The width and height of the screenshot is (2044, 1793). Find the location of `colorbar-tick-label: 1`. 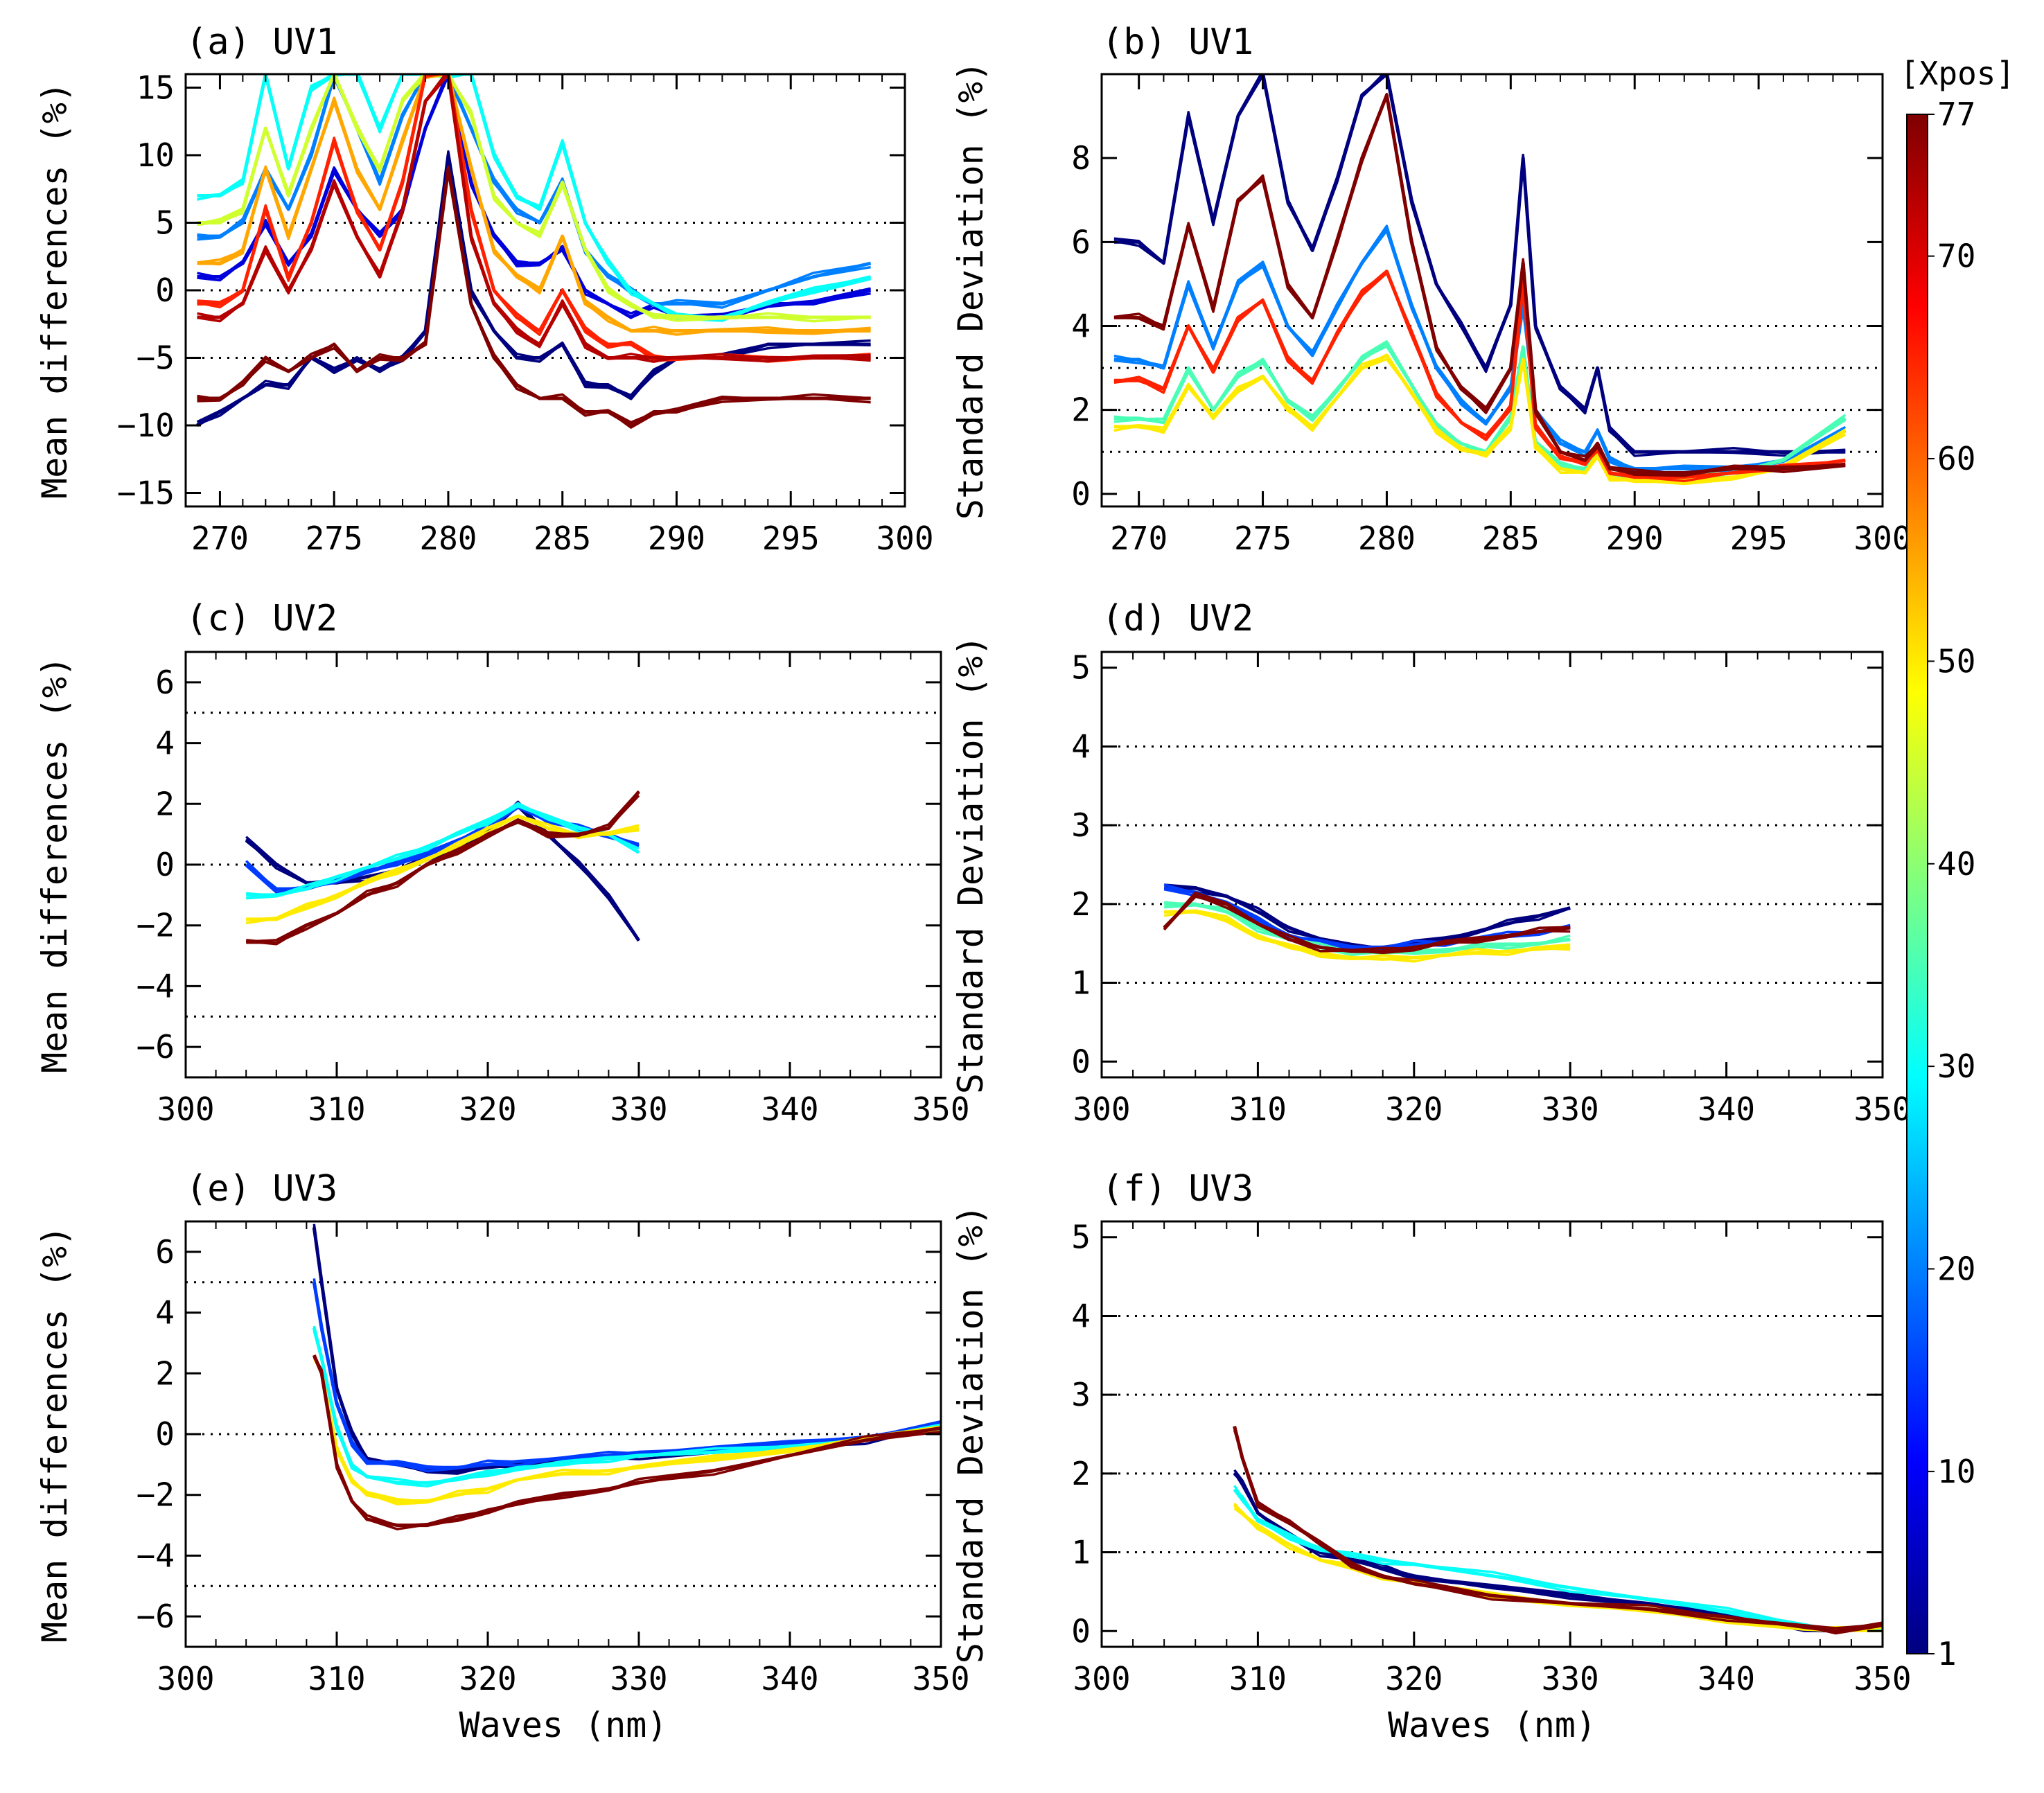

colorbar-tick-label: 1 is located at coordinates (1947, 1654).